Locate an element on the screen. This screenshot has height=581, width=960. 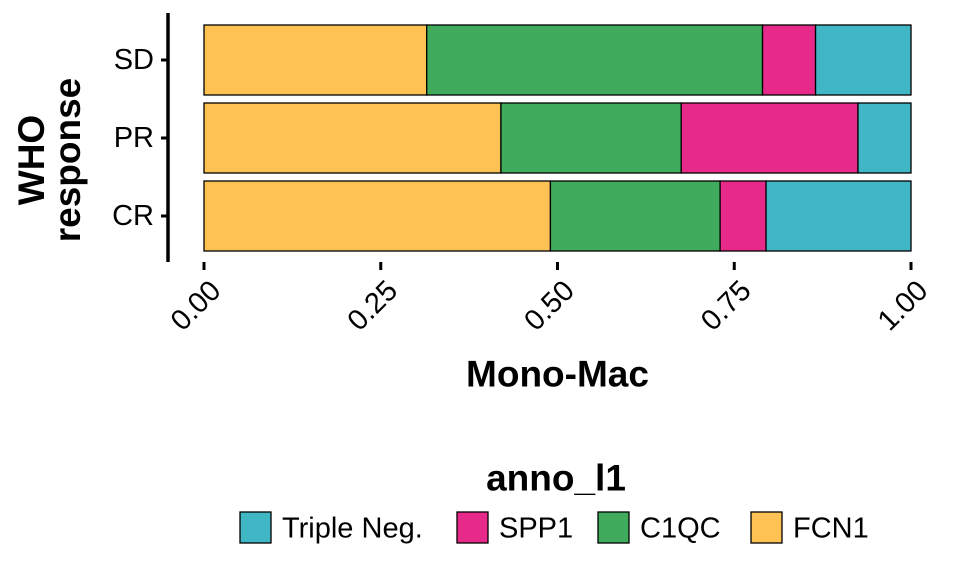
bar-pr-triple-neg is located at coordinates (884, 138).